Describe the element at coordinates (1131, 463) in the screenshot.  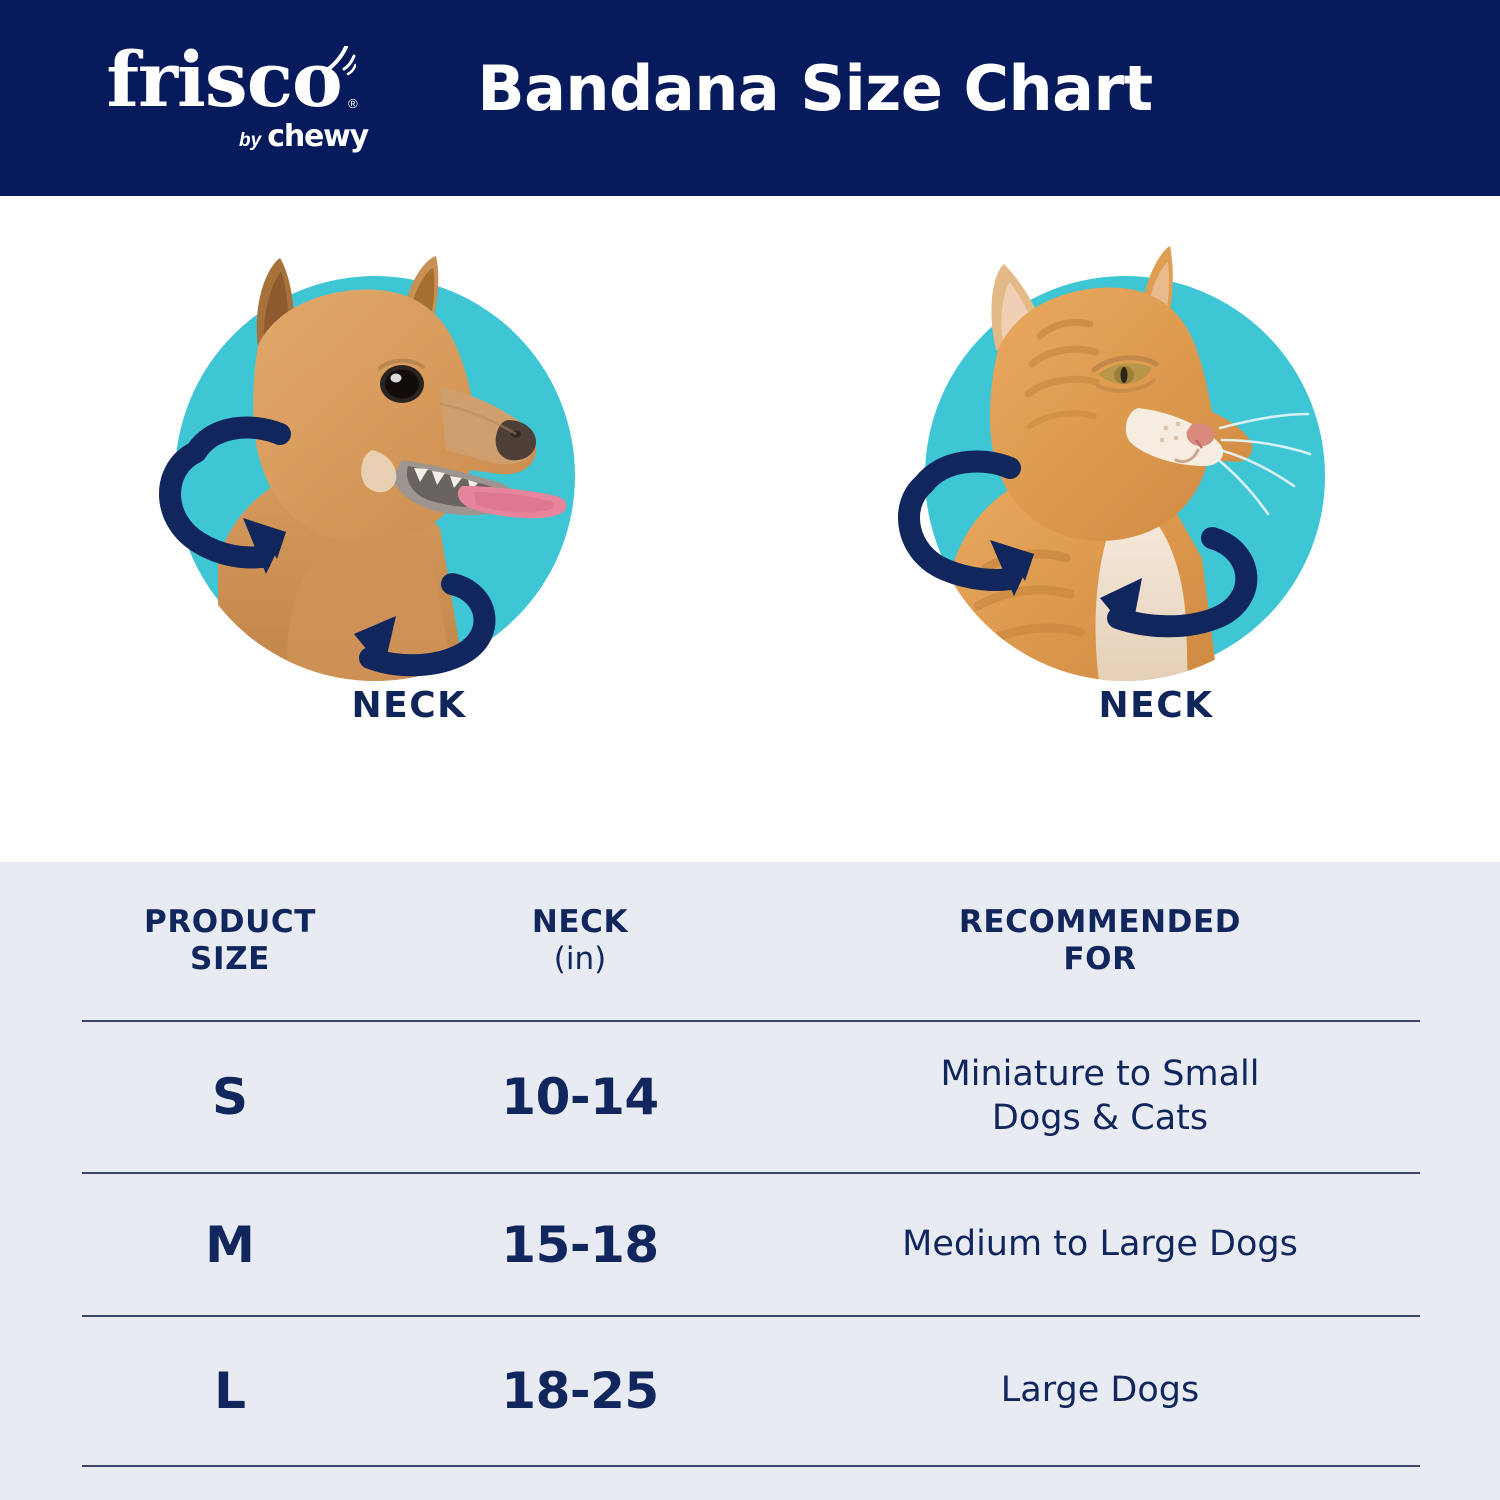
I see `cat-photo` at that location.